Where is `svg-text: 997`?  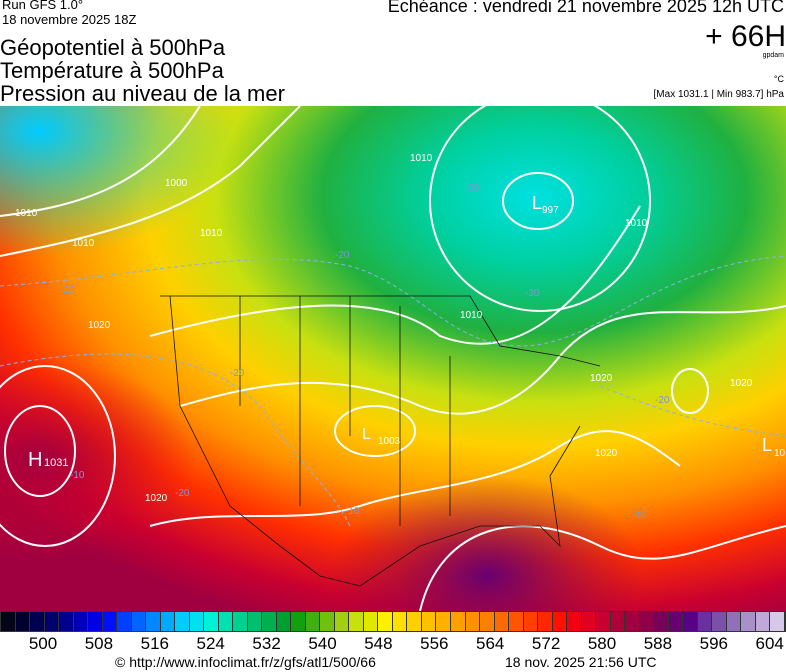
svg-text: 997 is located at coordinates (550, 210).